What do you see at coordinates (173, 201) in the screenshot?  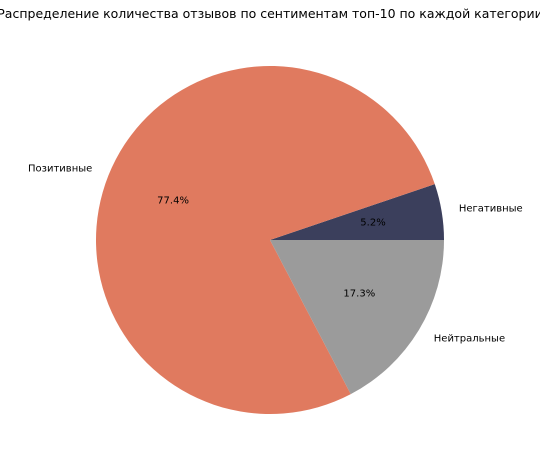 I see `slice-percent-label: 77.4%` at bounding box center [173, 201].